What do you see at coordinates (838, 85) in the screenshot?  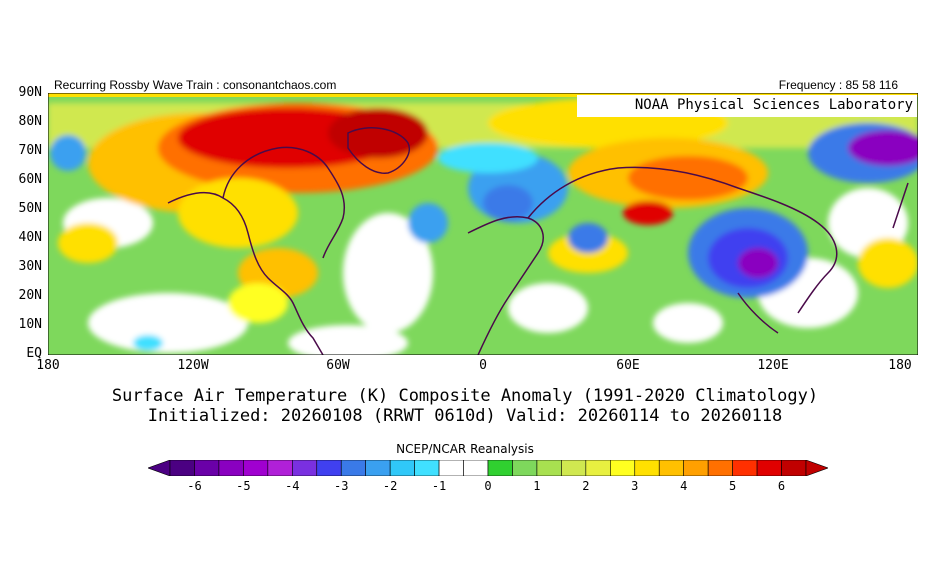 I see `map-header-right: Frequency : 85 58 116` at bounding box center [838, 85].